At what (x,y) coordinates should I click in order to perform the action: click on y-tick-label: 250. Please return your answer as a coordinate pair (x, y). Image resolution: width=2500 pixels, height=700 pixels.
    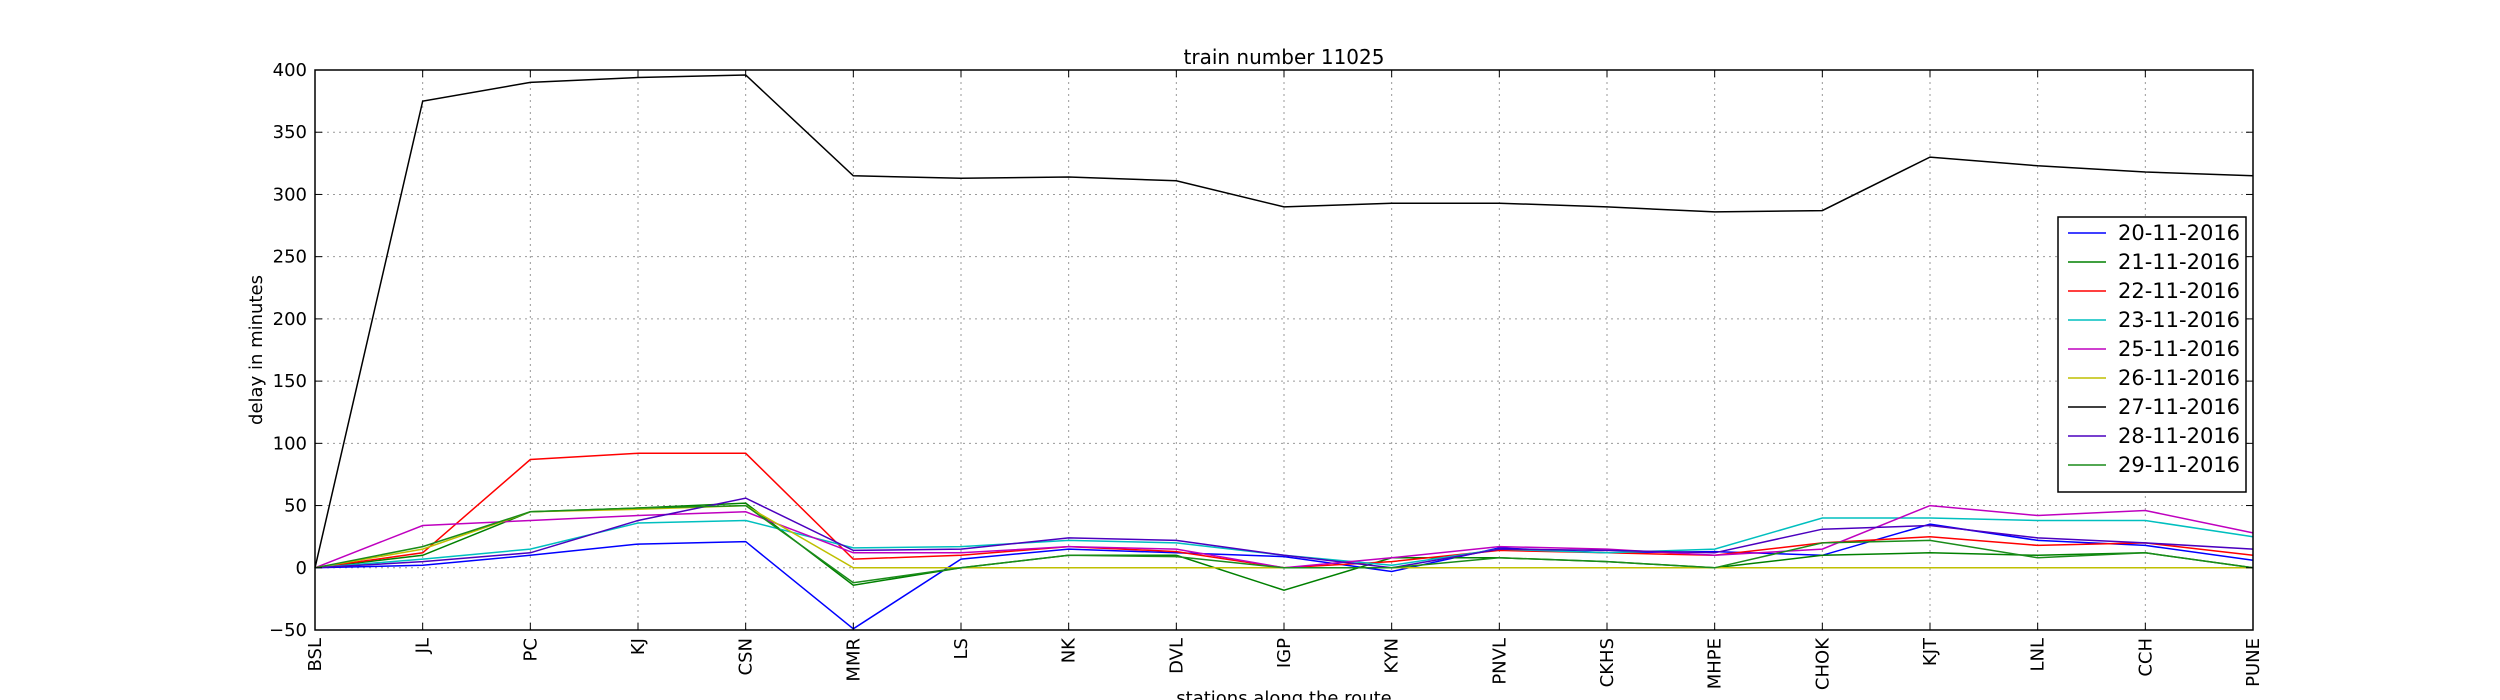
    Looking at the image, I should click on (290, 257).